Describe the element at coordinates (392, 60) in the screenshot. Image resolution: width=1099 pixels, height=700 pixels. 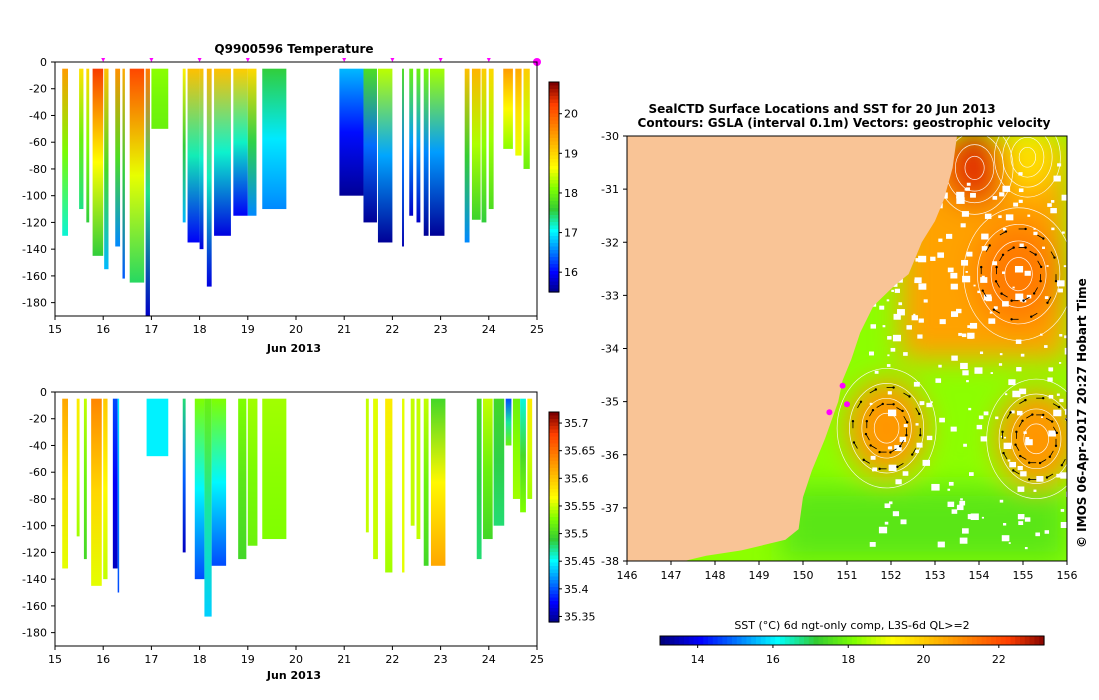
I see `profile-marker` at that location.